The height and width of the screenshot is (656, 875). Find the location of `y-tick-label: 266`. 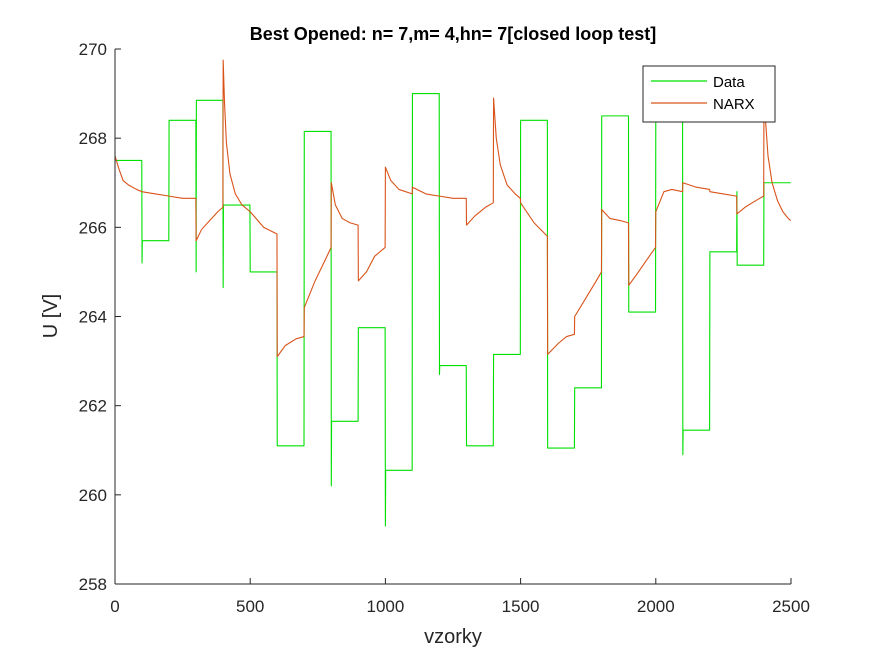

y-tick-label: 266 is located at coordinates (93, 227).